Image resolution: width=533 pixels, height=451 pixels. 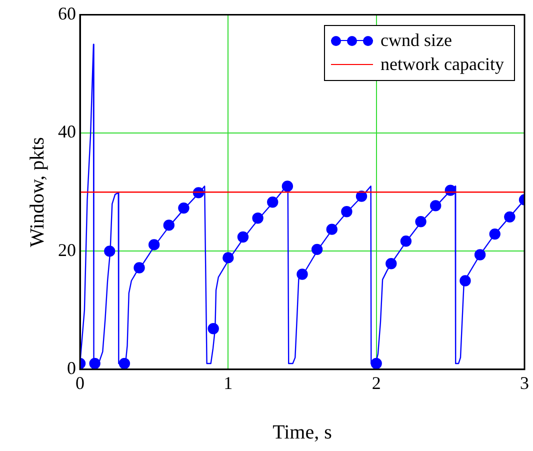 I want to click on legend-label: network capacity, so click(x=442, y=65).